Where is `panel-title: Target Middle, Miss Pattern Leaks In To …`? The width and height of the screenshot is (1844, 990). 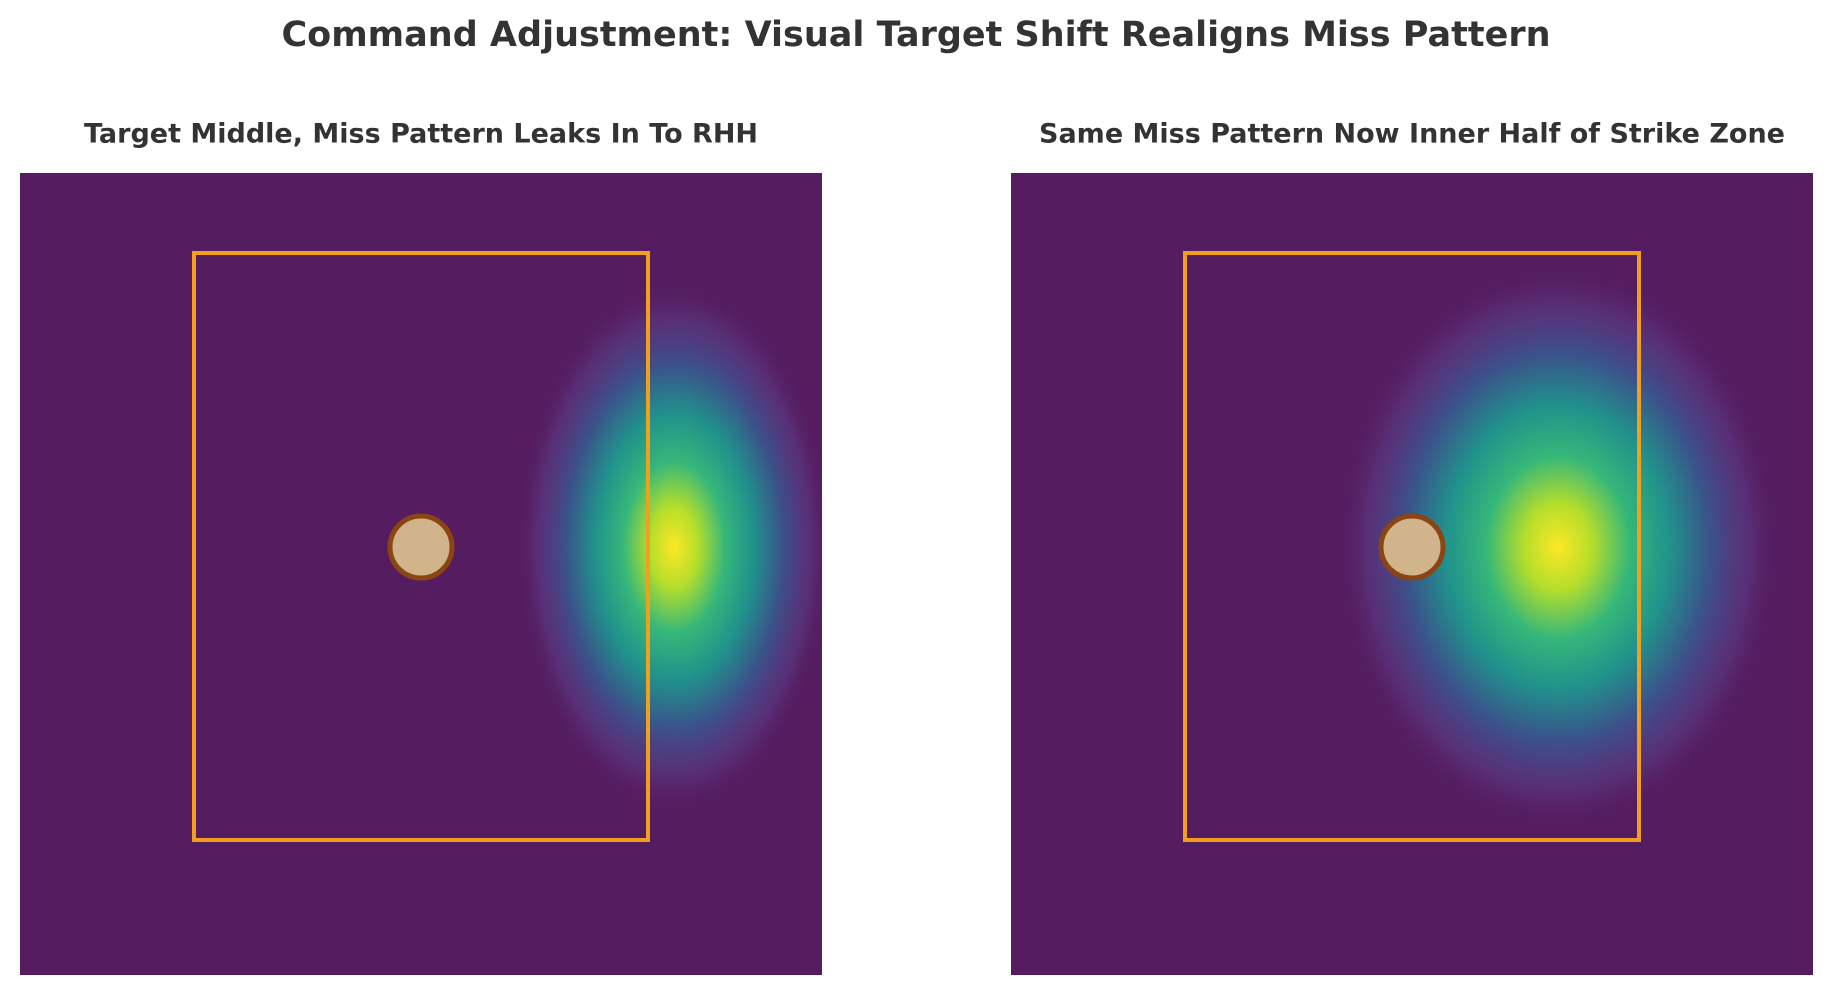 panel-title: Target Middle, Miss Pattern Leaks In To … is located at coordinates (421, 134).